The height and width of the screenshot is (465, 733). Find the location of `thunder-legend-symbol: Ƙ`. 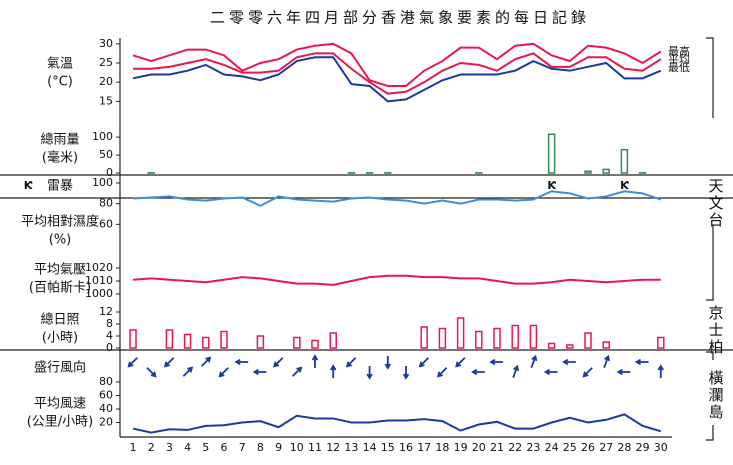

thunder-legend-symbol: Ƙ is located at coordinates (28, 185).